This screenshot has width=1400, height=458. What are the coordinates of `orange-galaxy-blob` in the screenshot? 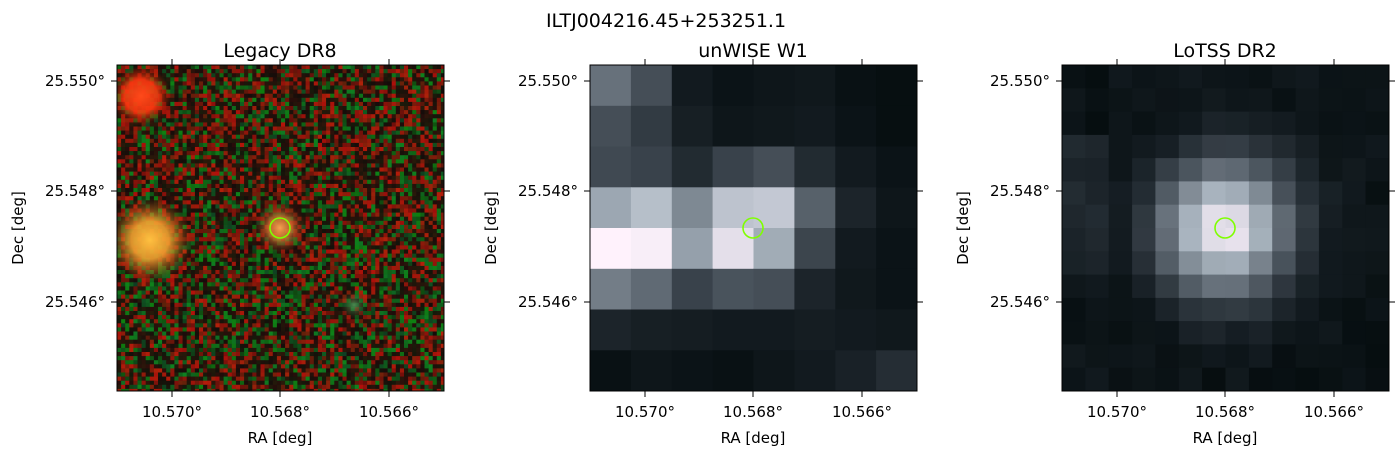 It's located at (154, 240).